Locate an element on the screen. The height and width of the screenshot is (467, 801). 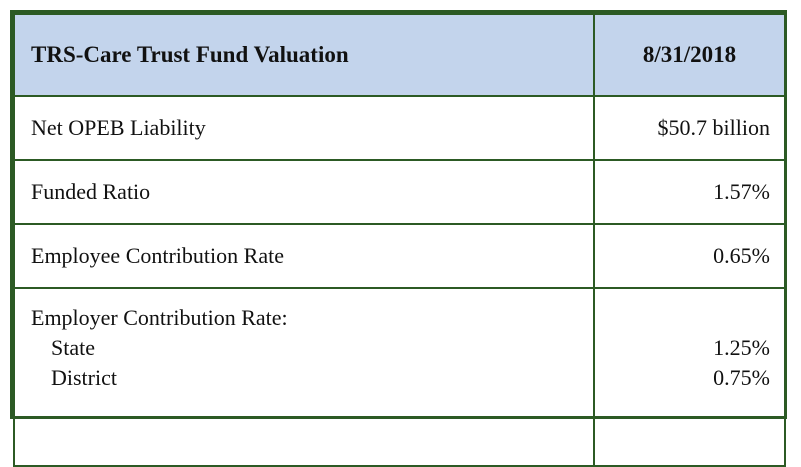
row-label-net-opeb-liability: Net OPEB Liability is located at coordinates (304, 128).